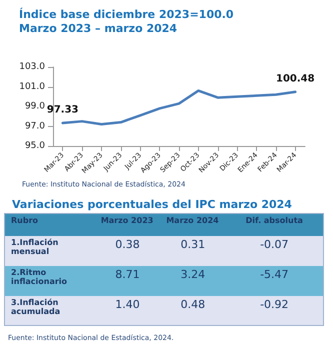  What do you see at coordinates (193, 244) in the screenshot?
I see `text: 0.31` at bounding box center [193, 244].